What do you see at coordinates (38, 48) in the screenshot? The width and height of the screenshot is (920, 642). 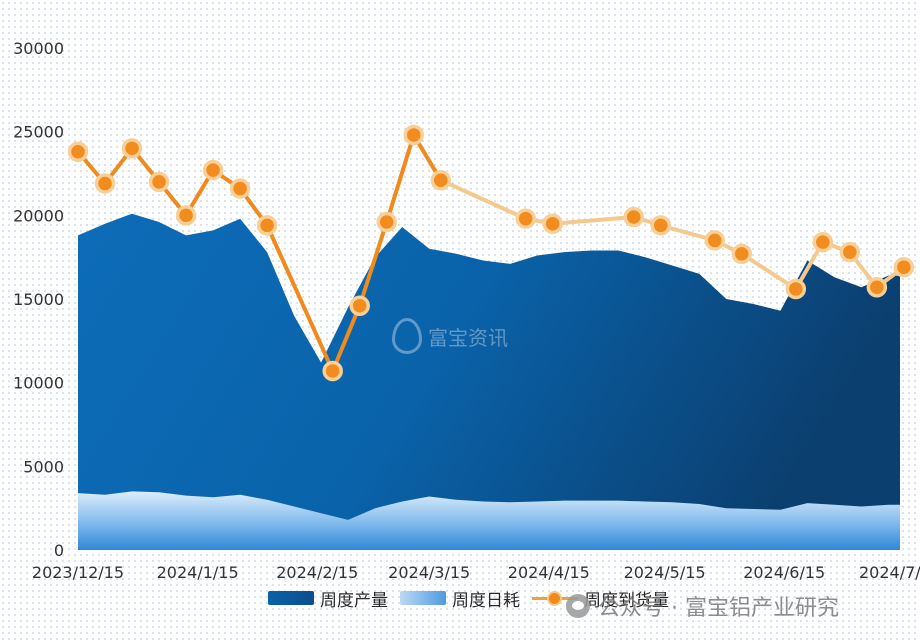 I see `y-tick-label: 30000` at bounding box center [38, 48].